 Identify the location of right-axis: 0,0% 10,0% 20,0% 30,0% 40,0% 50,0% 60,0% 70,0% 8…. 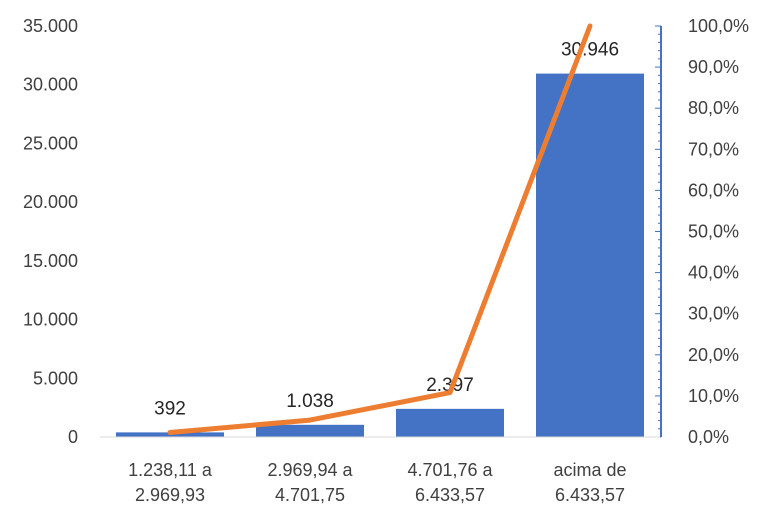
(702, 231).